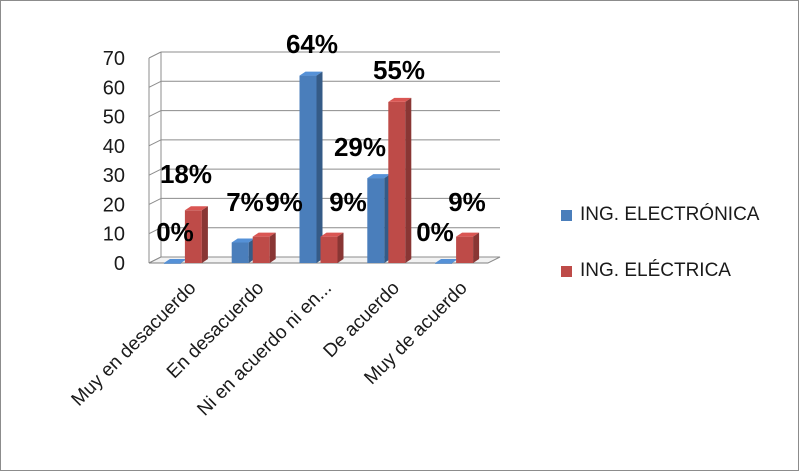 This screenshot has height=471, width=799. What do you see at coordinates (435, 232) in the screenshot?
I see `data-label-0-4: 0%` at bounding box center [435, 232].